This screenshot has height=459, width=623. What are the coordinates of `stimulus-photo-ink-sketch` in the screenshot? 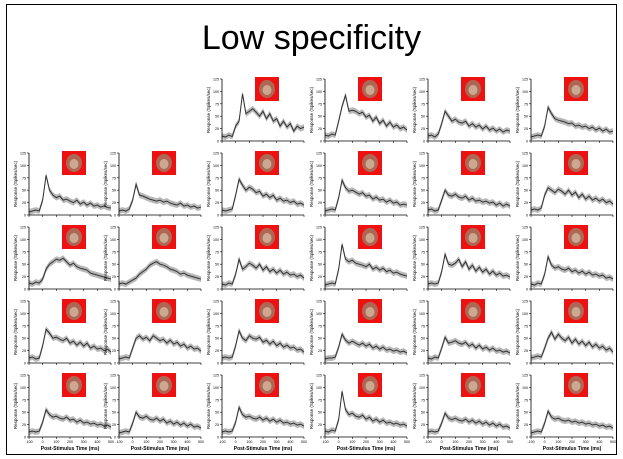 It's located at (576, 385).